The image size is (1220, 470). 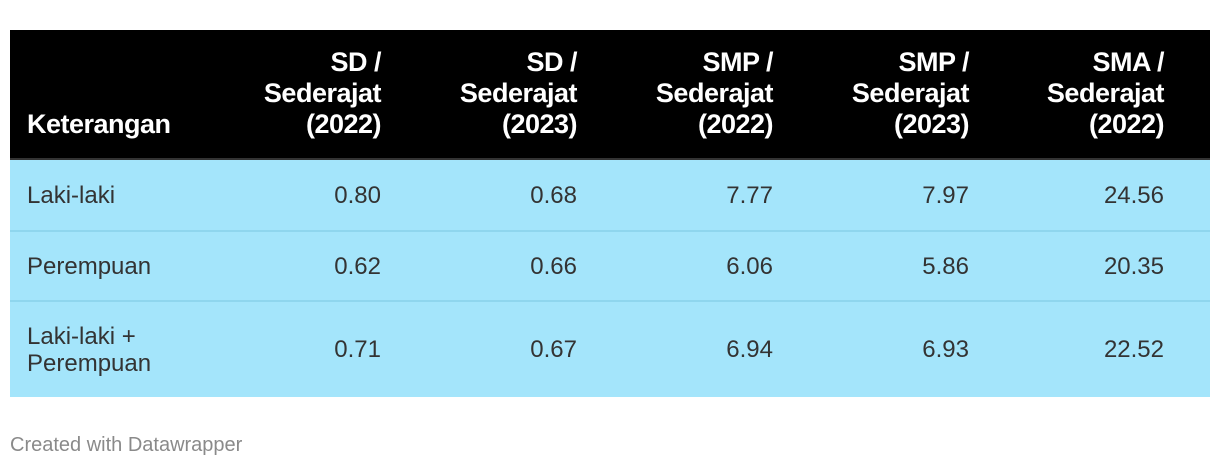 I want to click on table-cell: 6.06, so click(x=749, y=266).